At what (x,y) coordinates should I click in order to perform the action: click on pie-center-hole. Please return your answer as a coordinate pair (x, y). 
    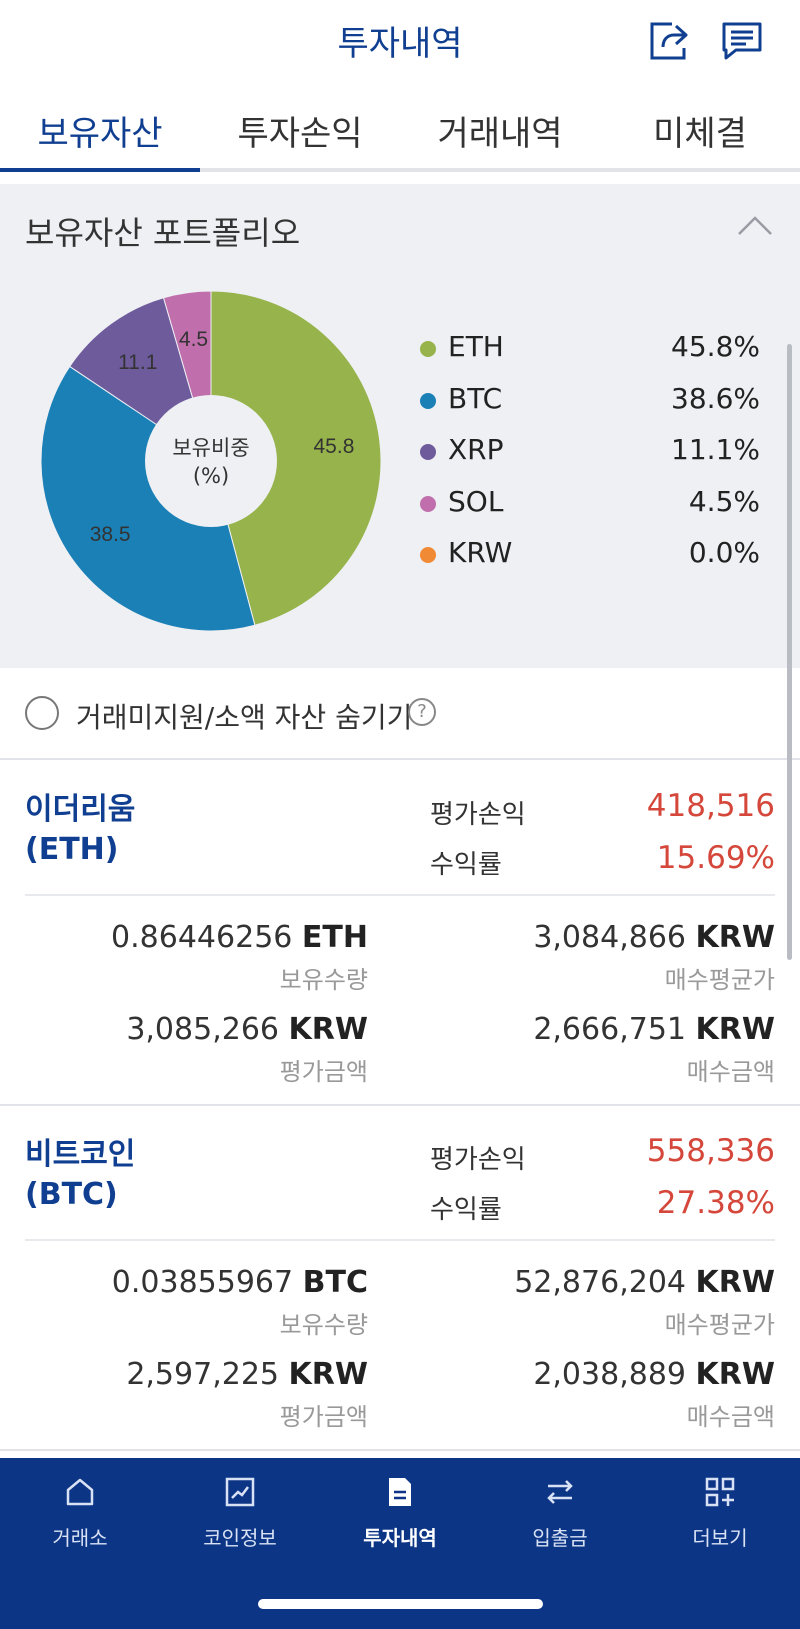
    Looking at the image, I should click on (211, 461).